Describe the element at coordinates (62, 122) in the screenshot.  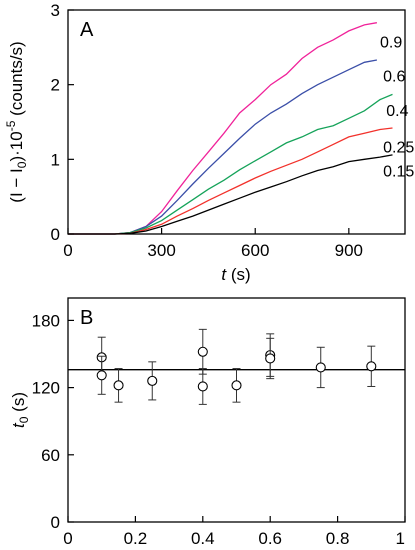
I see `panel-a-y-ticks: 0 1 2 3` at that location.